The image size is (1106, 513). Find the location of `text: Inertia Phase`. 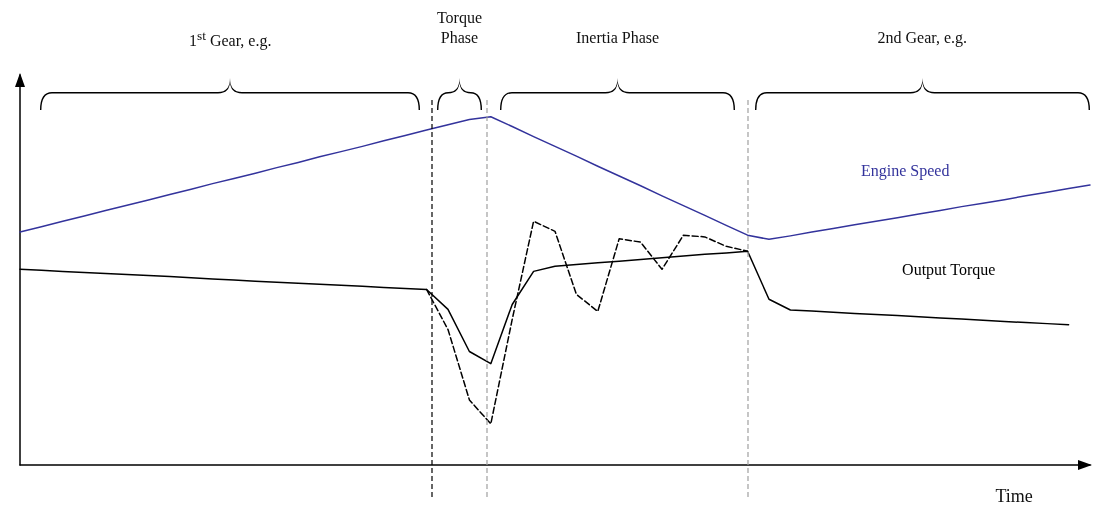

text: Inertia Phase is located at coordinates (618, 38).